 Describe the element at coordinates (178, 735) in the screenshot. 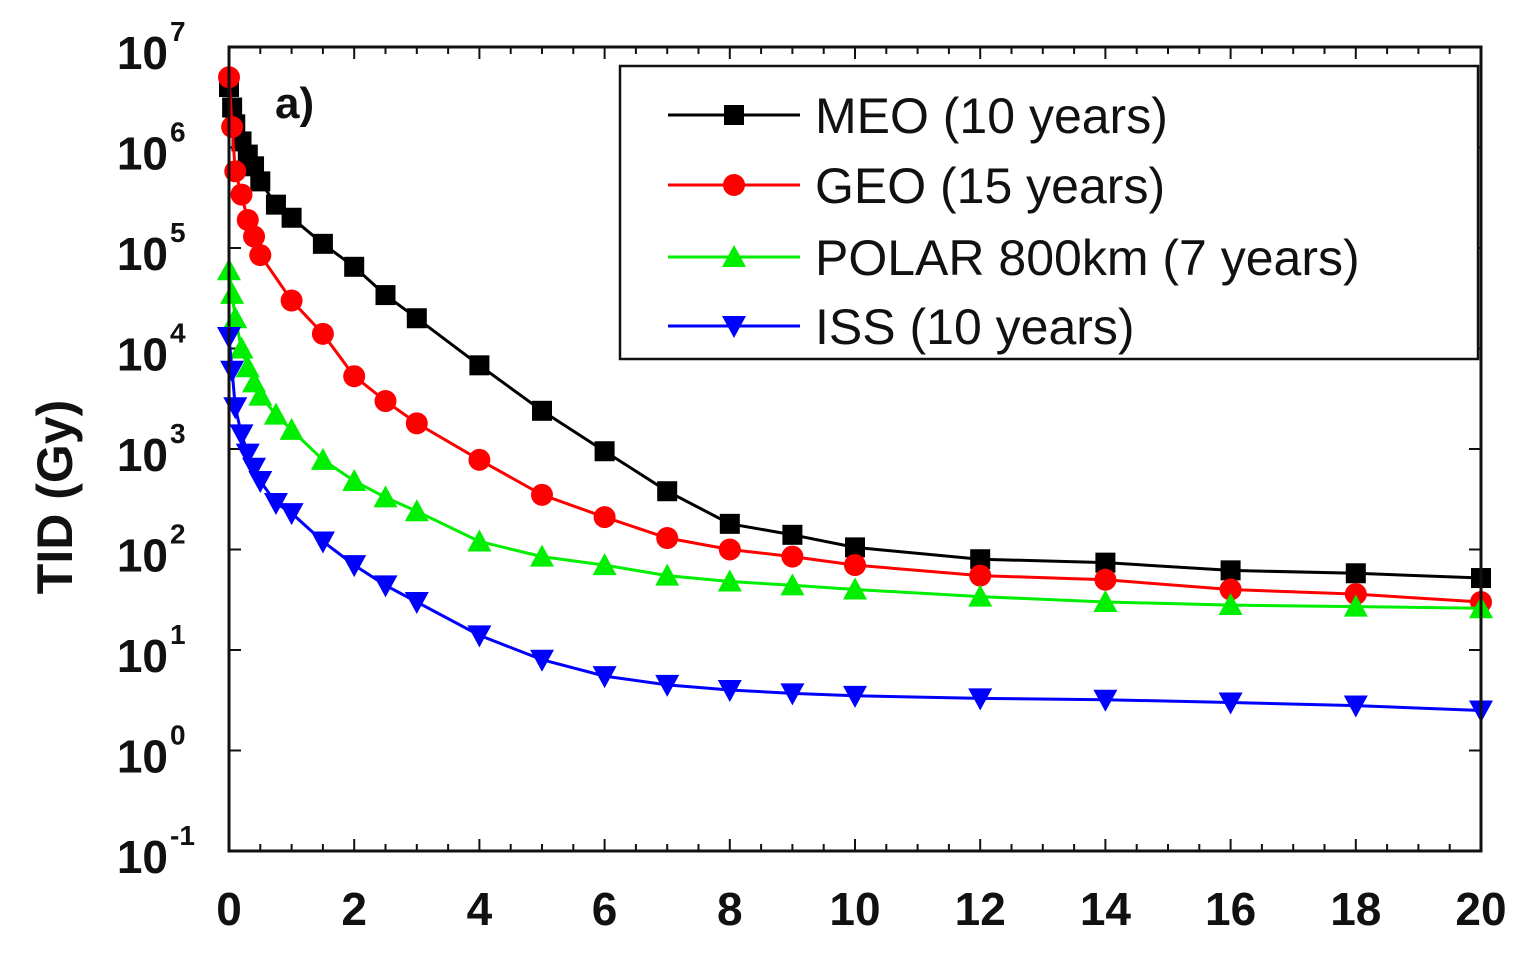

I see `y-tick-exponent: 0` at that location.